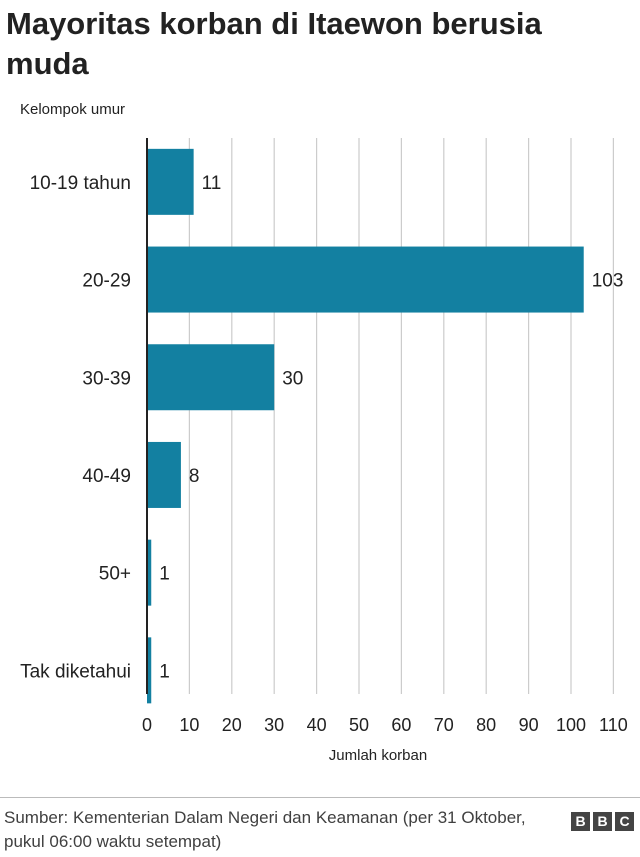 This screenshot has width=640, height=857. What do you see at coordinates (385, 725) in the screenshot?
I see `x-tick-labels: 0 10 20 30 40 50 60 70 80 90 100 110` at bounding box center [385, 725].